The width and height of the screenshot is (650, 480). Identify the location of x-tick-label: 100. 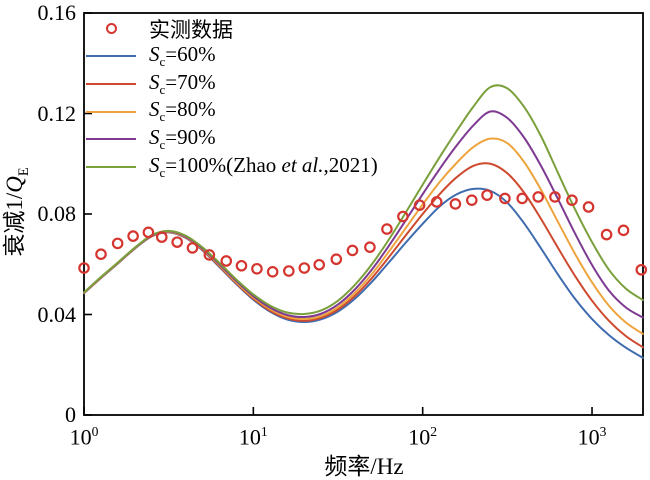
(84, 434).